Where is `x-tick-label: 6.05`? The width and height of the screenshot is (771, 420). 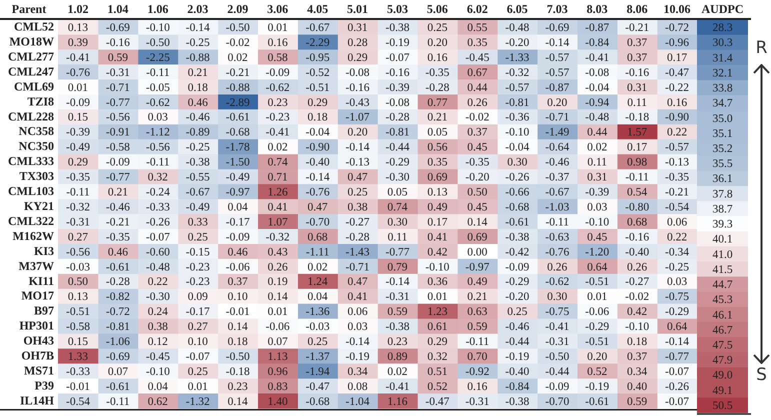 x-tick-label: 6.05 is located at coordinates (517, 9).